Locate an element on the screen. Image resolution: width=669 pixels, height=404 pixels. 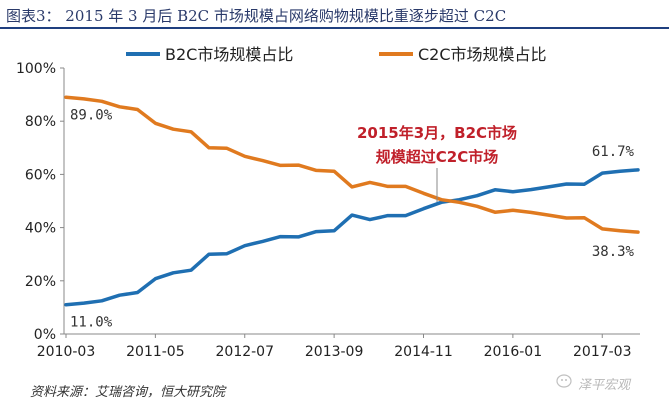
x-tick-label: 2010-03 is located at coordinates (66, 352).